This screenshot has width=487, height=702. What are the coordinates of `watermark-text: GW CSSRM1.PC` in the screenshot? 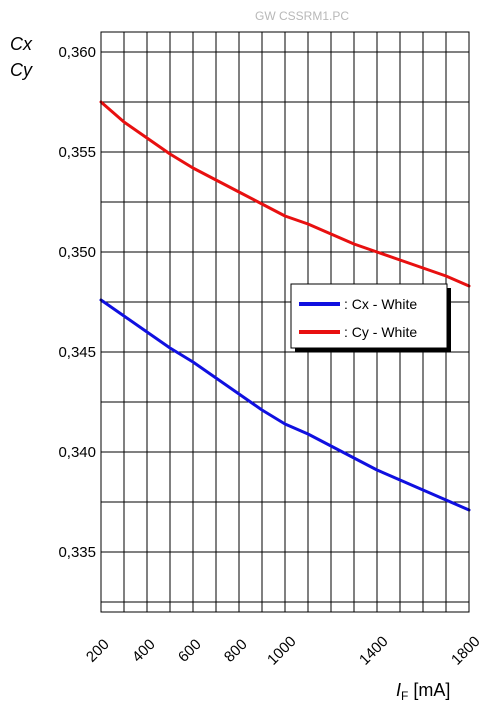 It's located at (302, 16).